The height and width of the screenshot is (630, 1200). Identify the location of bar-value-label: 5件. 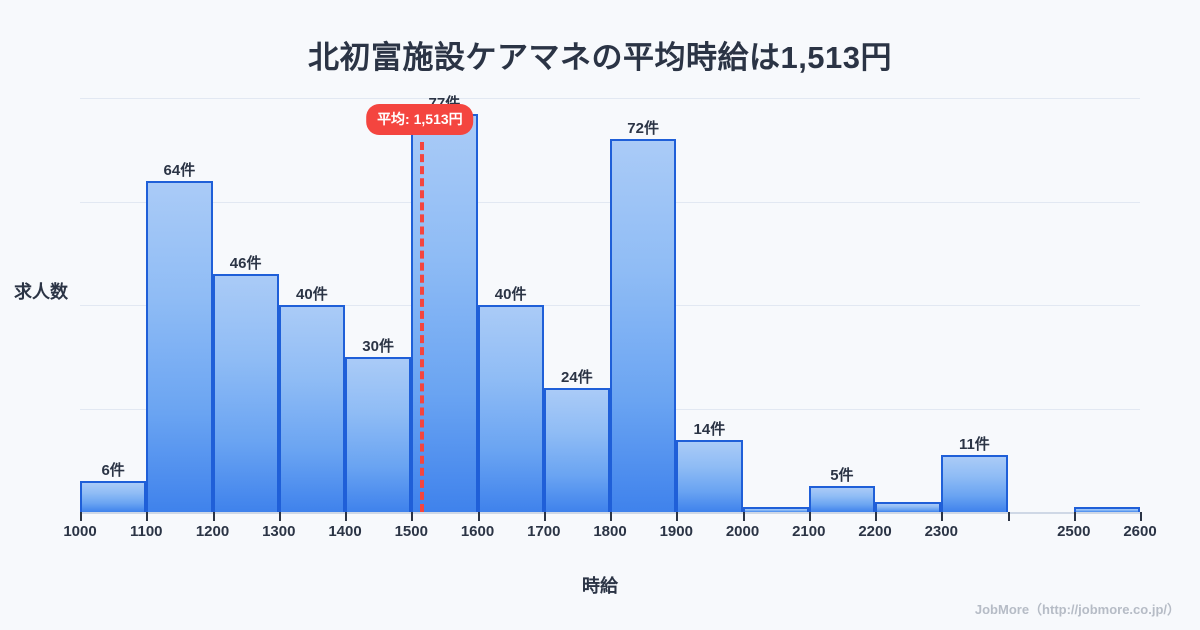
(842, 476).